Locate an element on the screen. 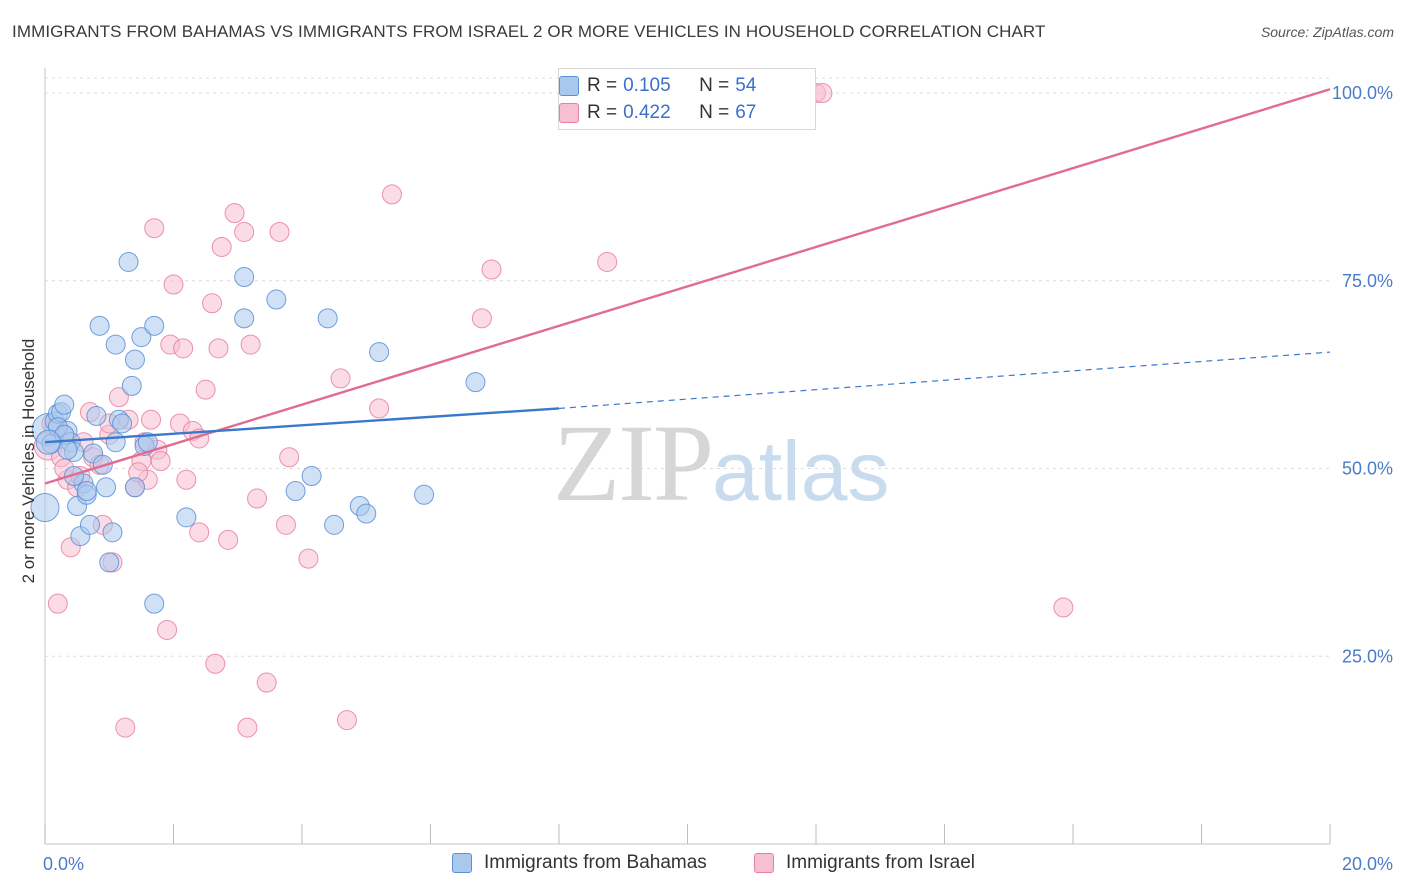 This screenshot has width=1406, height=892. x-tick-label: 20.0% is located at coordinates (1367, 864).